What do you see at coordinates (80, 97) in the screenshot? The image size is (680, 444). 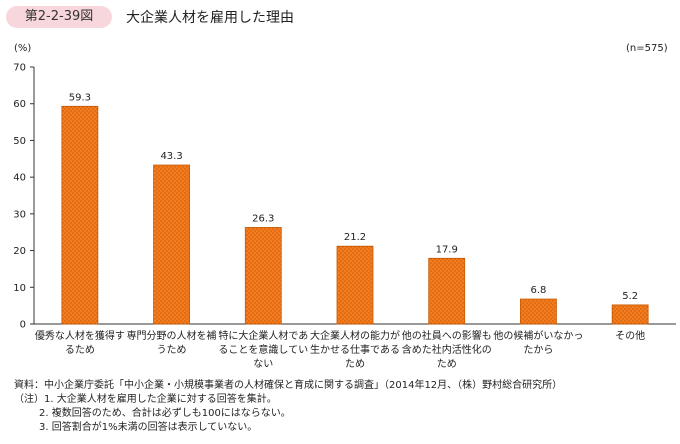 I see `bar-value-label: 59.3` at bounding box center [80, 97].